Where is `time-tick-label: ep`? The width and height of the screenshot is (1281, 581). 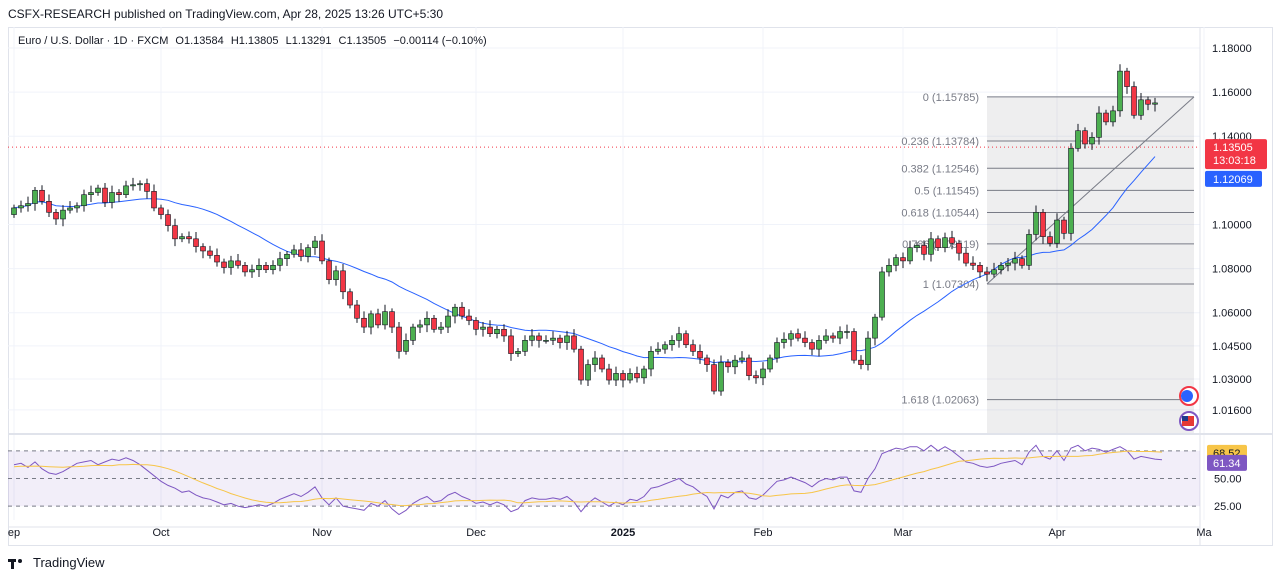 time-tick-label: ep is located at coordinates (14, 533).